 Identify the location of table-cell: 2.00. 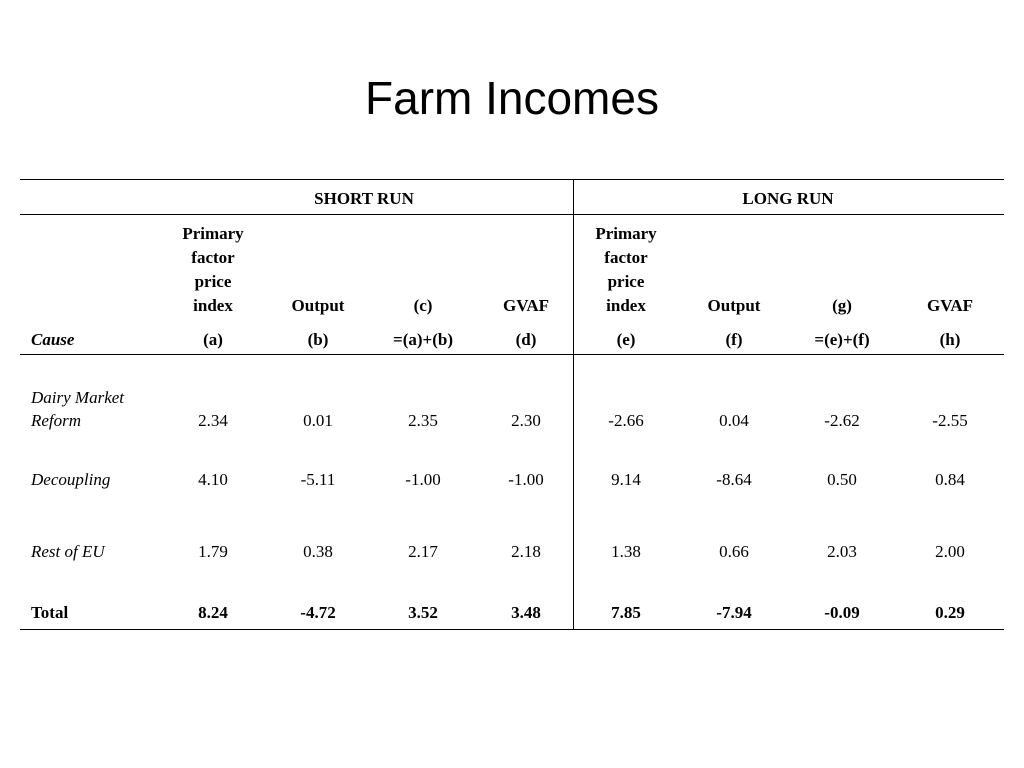
(950, 551).